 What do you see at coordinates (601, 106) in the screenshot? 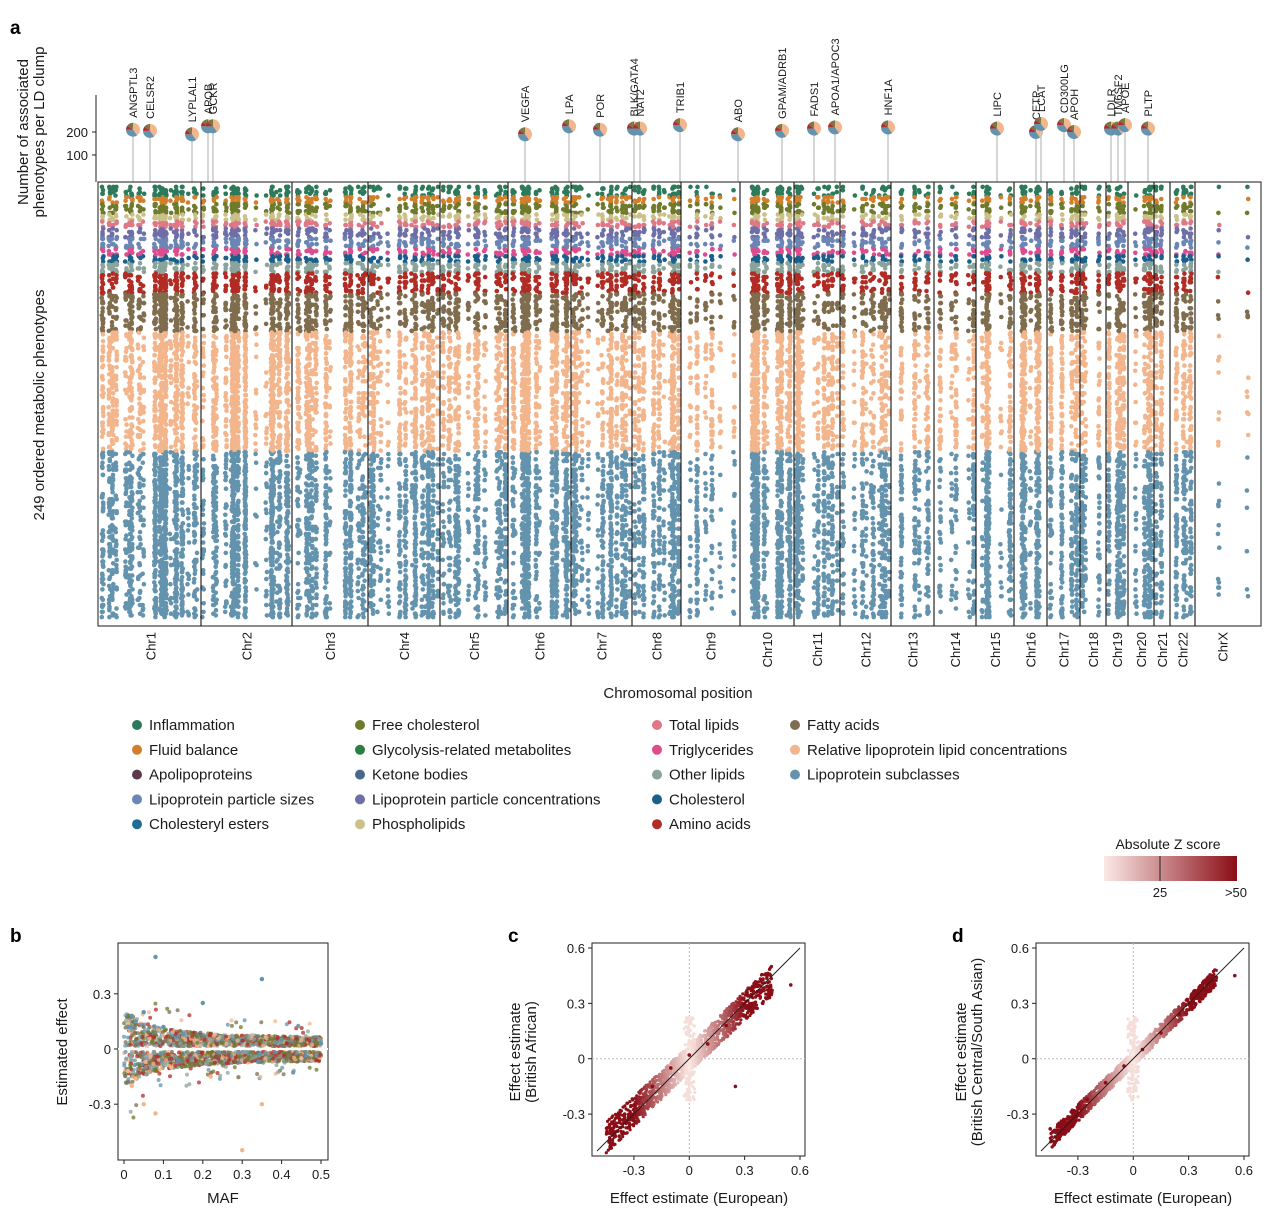
I see `gene-label: POR` at bounding box center [601, 106].